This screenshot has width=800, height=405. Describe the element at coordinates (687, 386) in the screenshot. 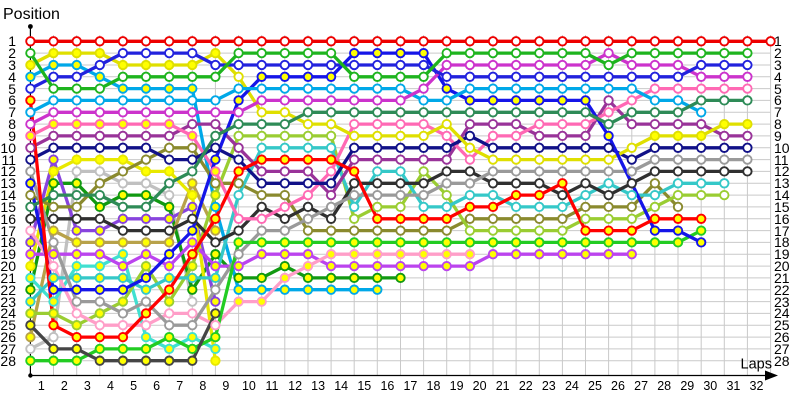

I see `svg-text: 29` at that location.